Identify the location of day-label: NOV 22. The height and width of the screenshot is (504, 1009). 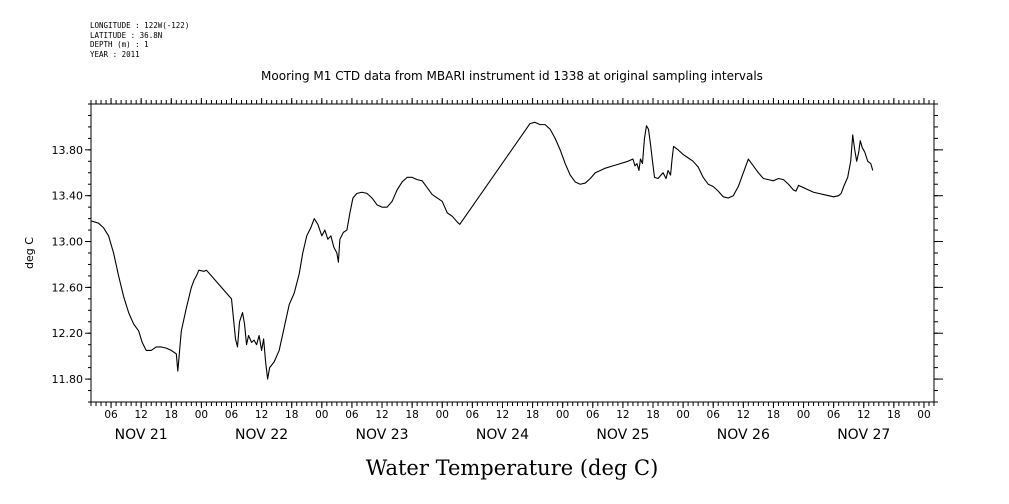
(261, 435).